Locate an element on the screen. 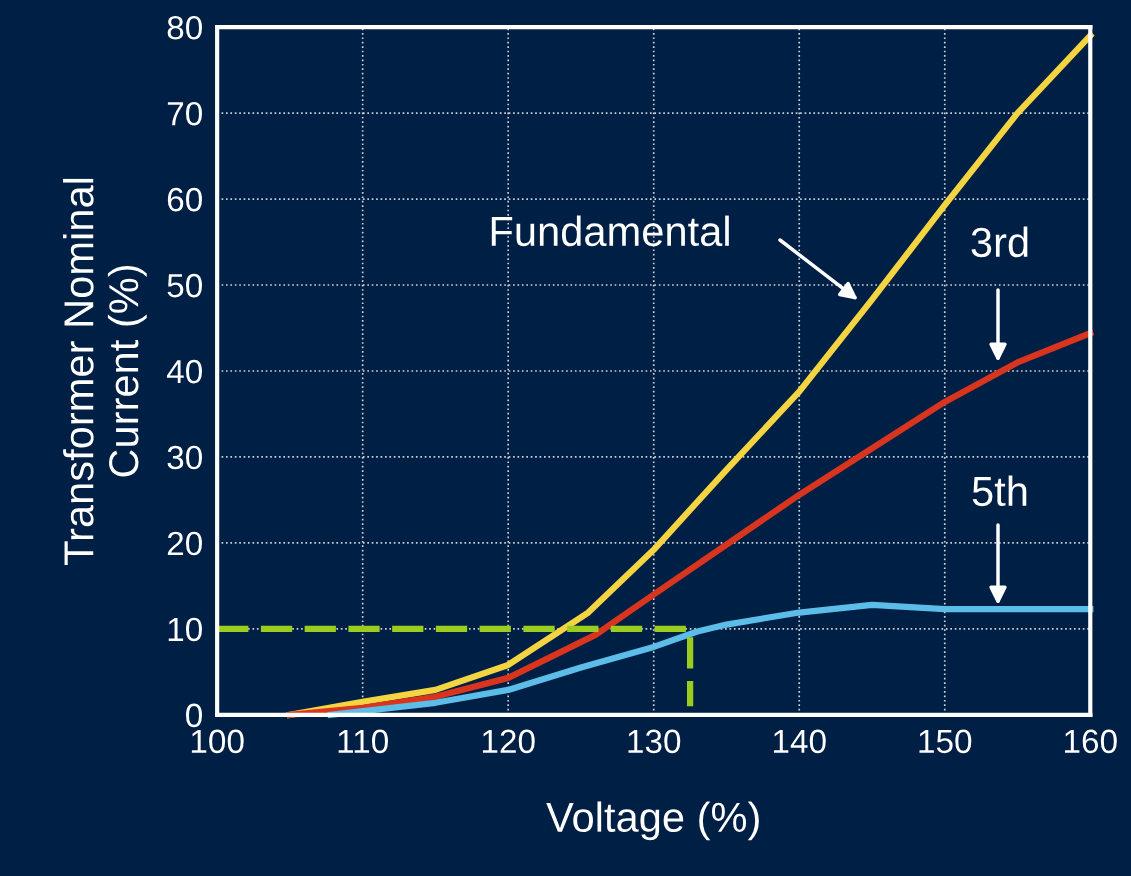 The width and height of the screenshot is (1131, 876). x-tick-label: 100 is located at coordinates (217, 741).